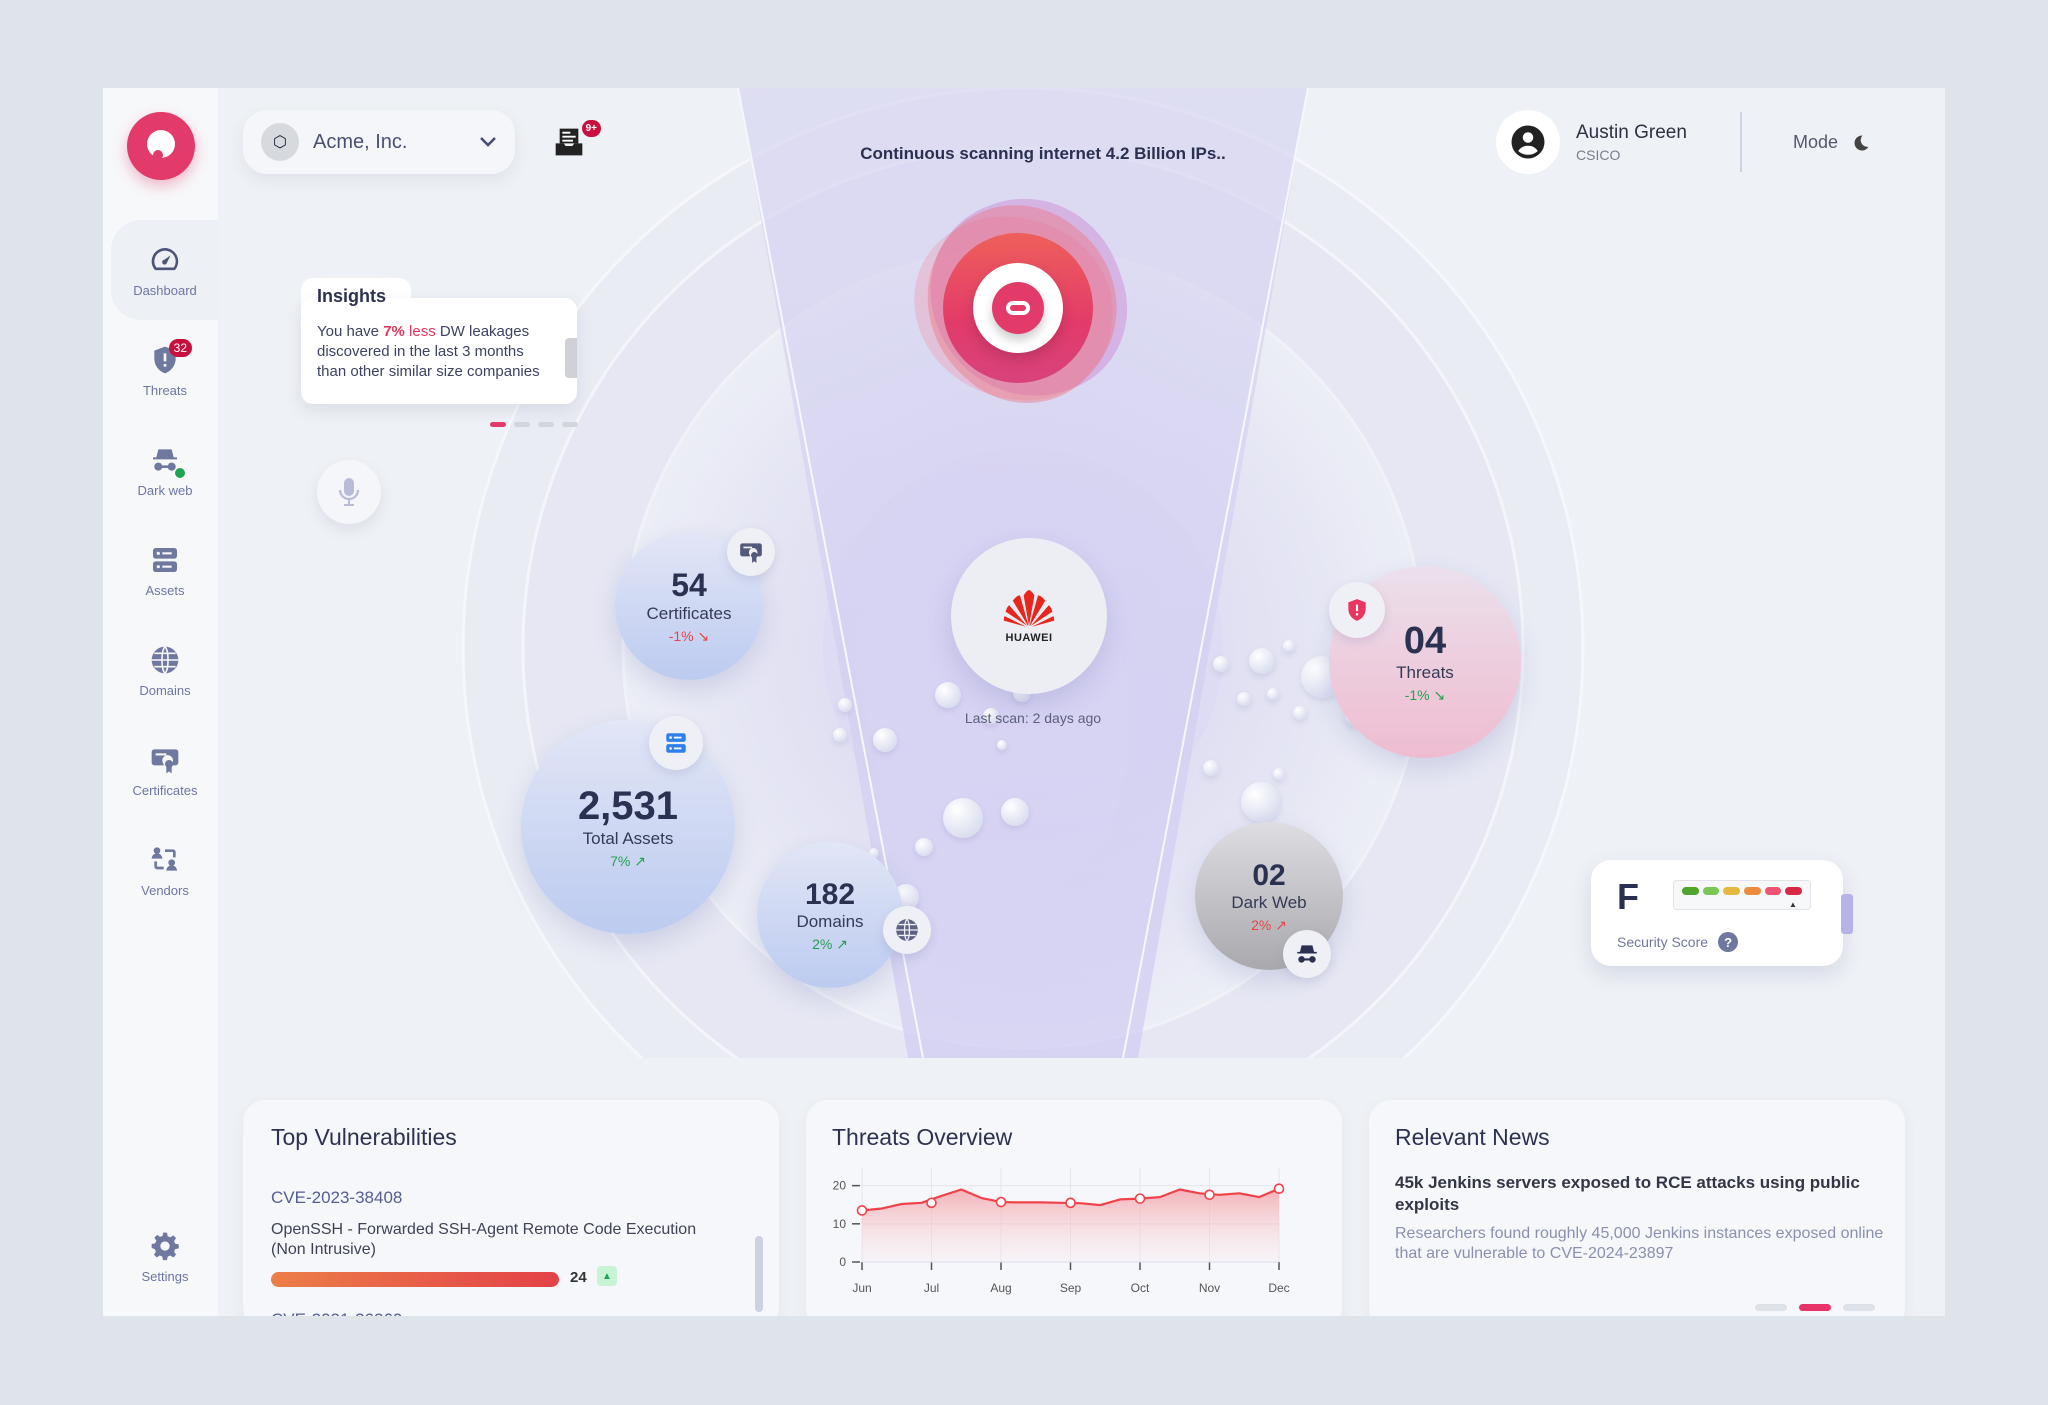  Describe the element at coordinates (689, 613) in the screenshot. I see `metric-label: Certificates` at that location.